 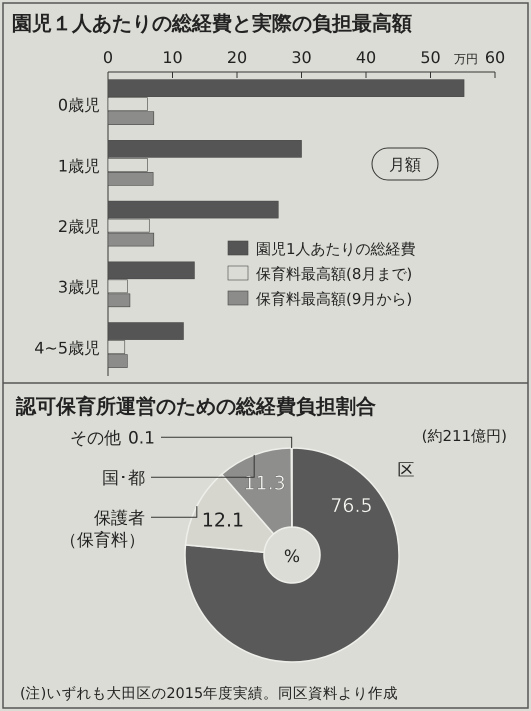 What do you see at coordinates (336, 249) in the screenshot?
I see `legend-label: 園児1人あたりの総経費` at bounding box center [336, 249].